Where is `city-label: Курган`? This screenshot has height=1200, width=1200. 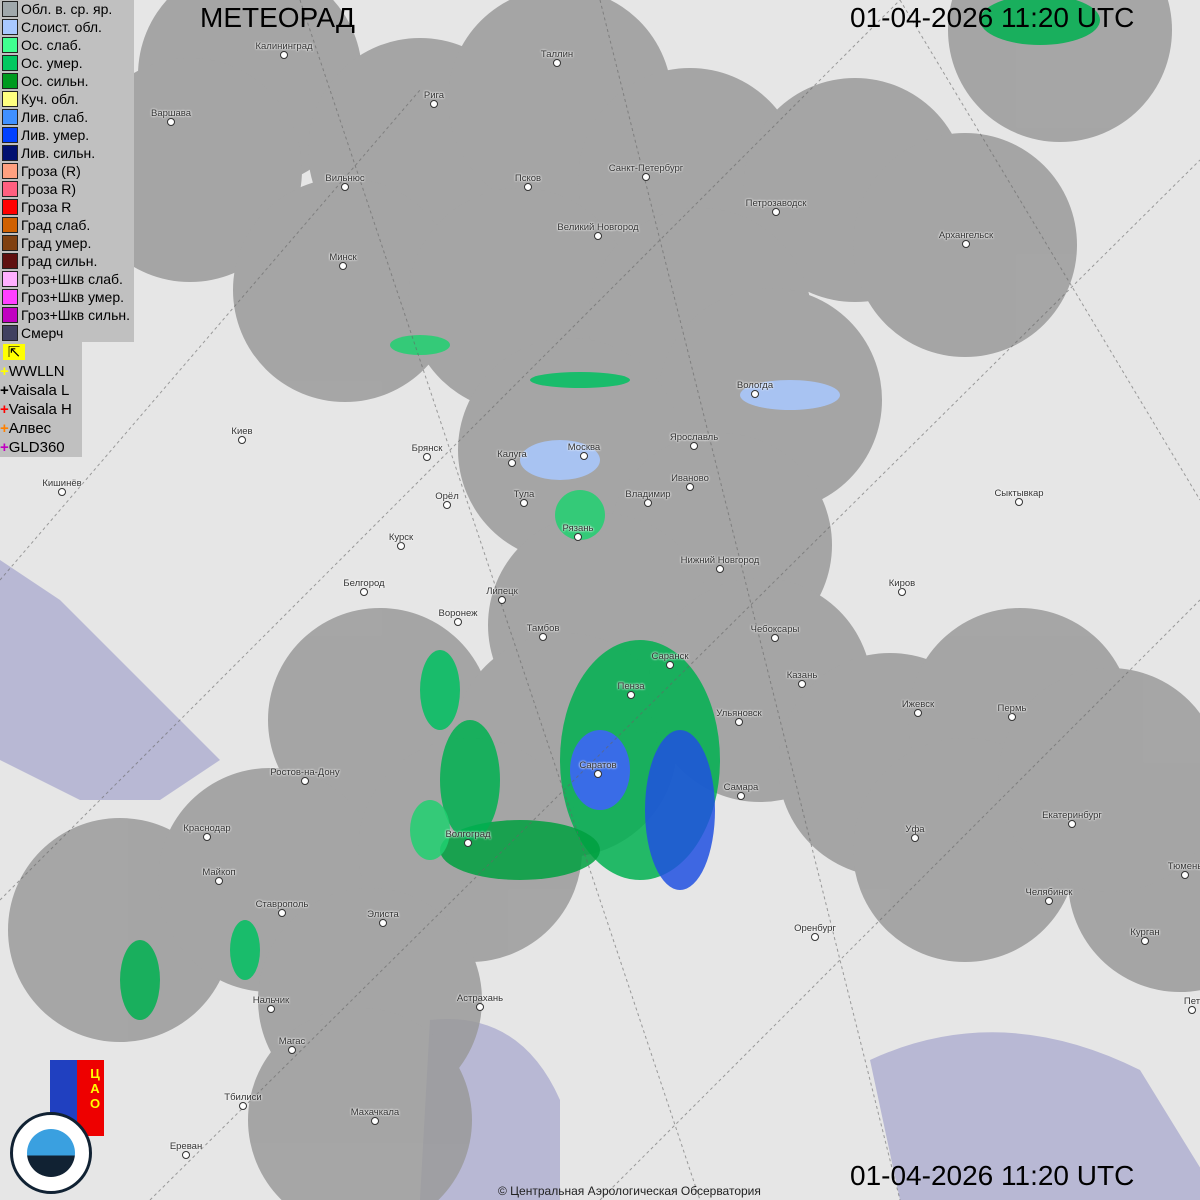
city-label: Курган is located at coordinates (1145, 932).